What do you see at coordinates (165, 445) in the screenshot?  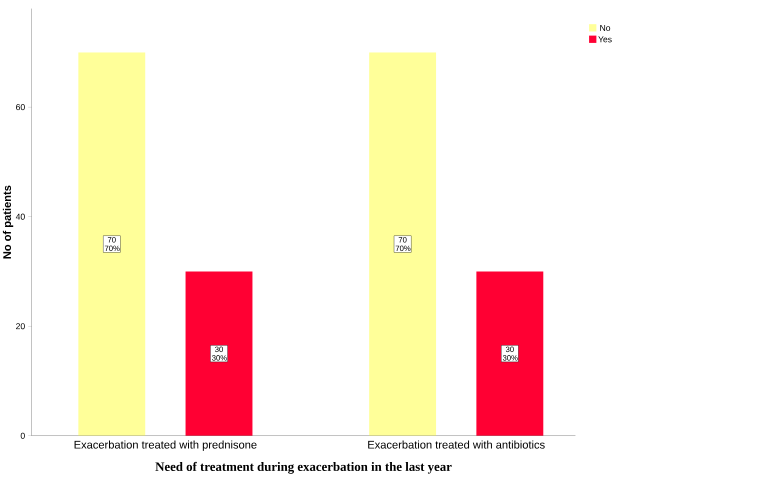 I see `x-tick-label: Exacerbation treated with prednisone` at bounding box center [165, 445].